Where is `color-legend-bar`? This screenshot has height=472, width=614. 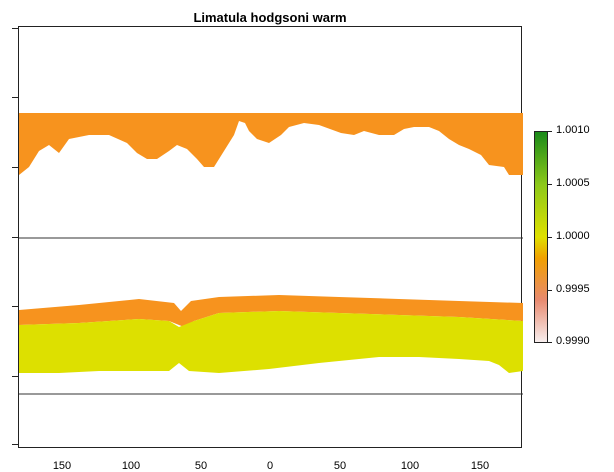
color-legend-bar is located at coordinates (541, 237).